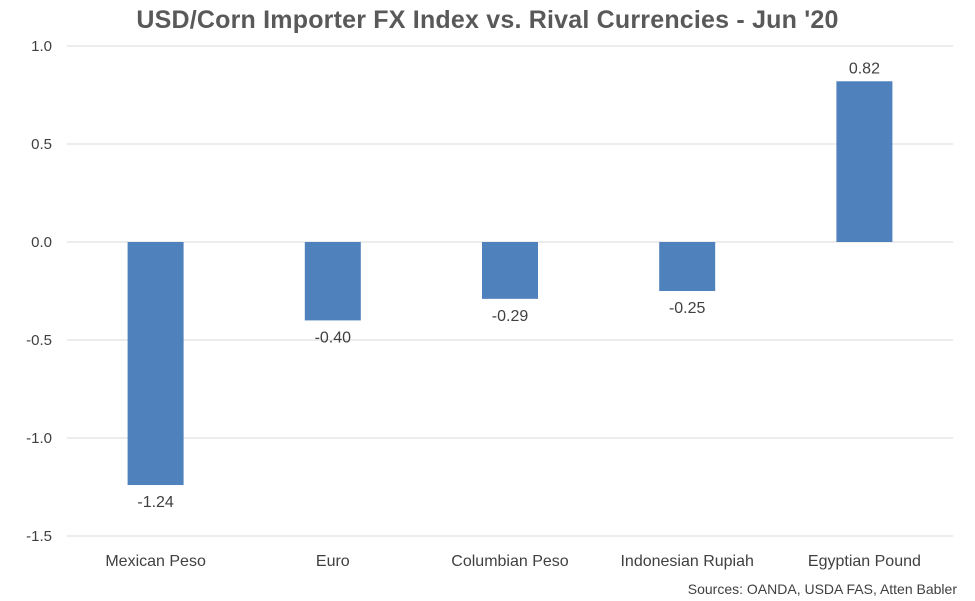 The width and height of the screenshot is (975, 601). What do you see at coordinates (155, 502) in the screenshot?
I see `data-label: -1.24` at bounding box center [155, 502].